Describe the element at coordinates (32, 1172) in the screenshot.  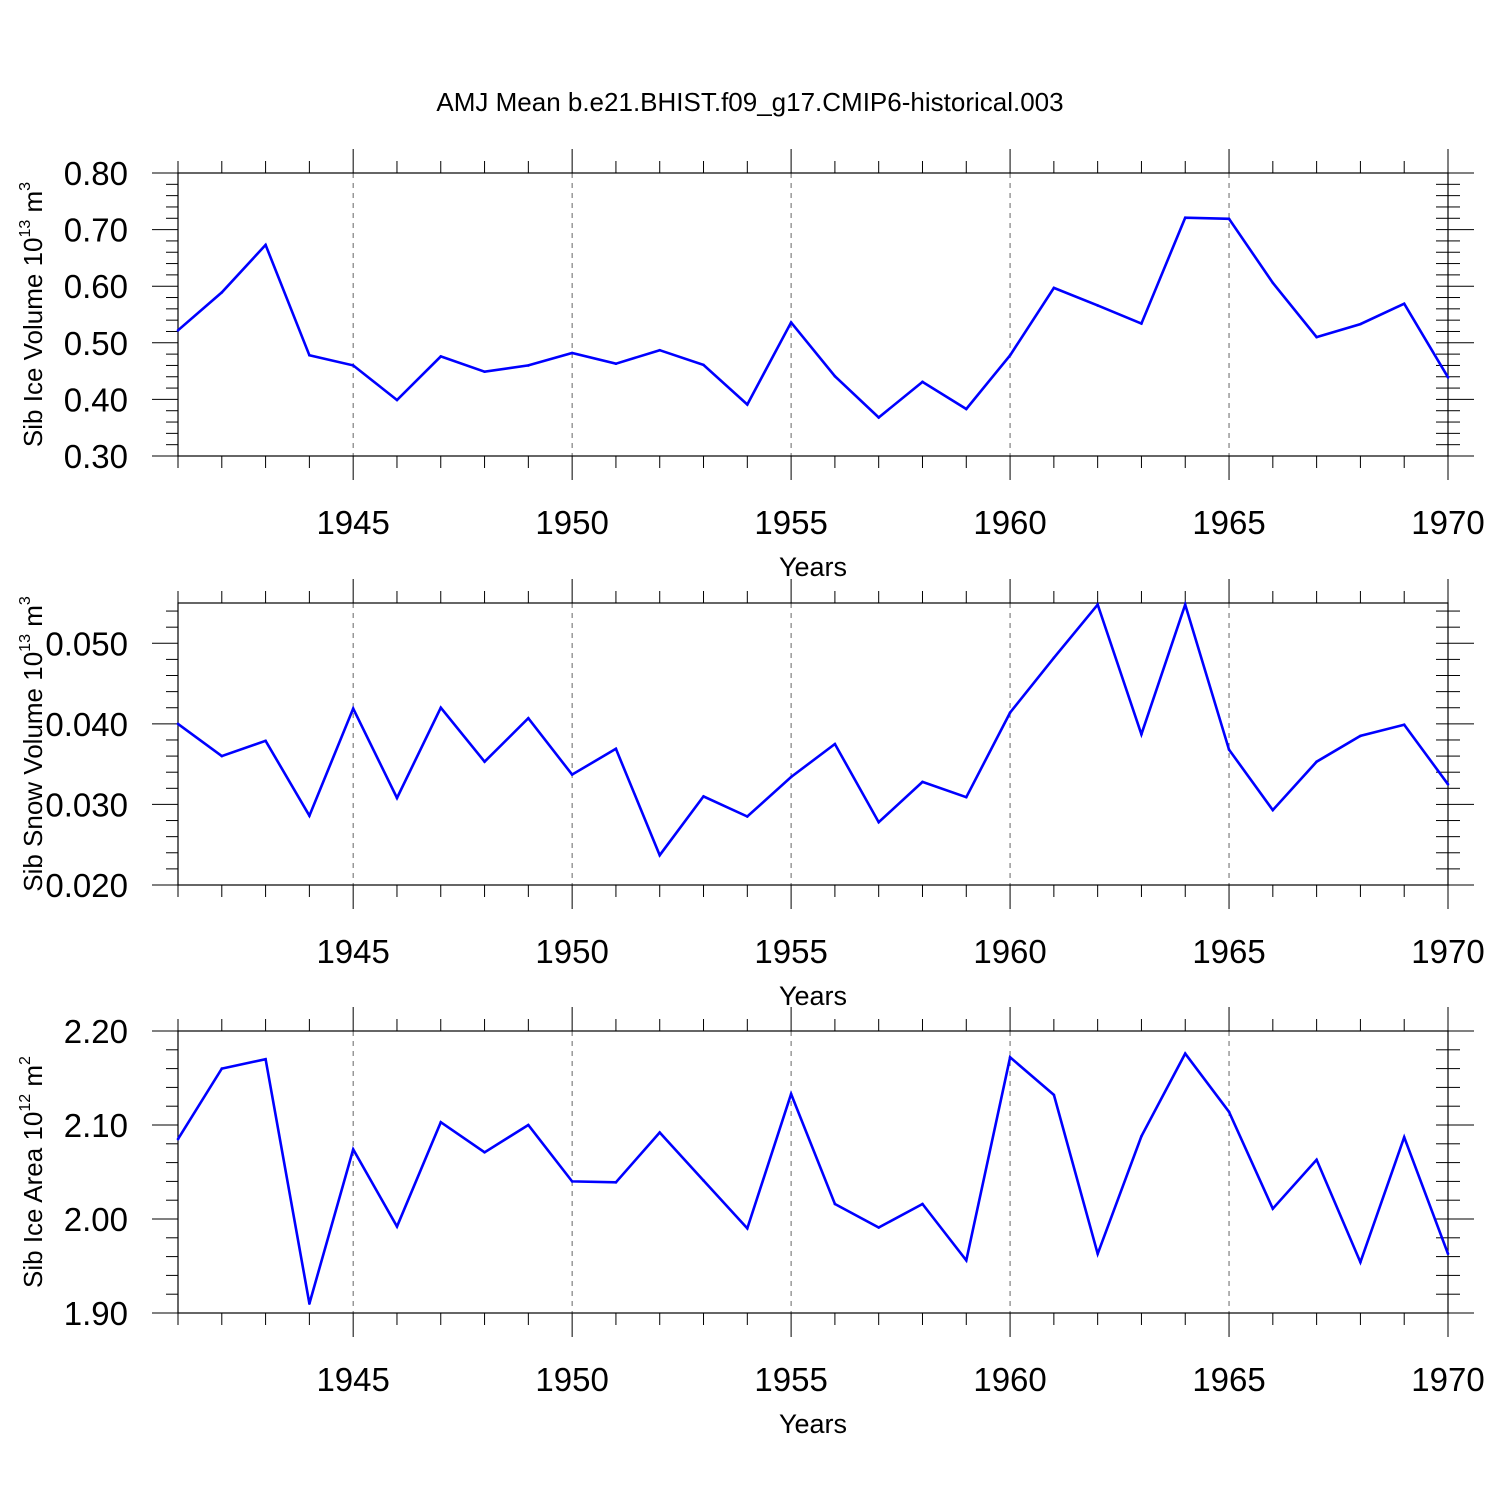
I see `y-axis-label: Sib Ice Area 1012 m2` at that location.